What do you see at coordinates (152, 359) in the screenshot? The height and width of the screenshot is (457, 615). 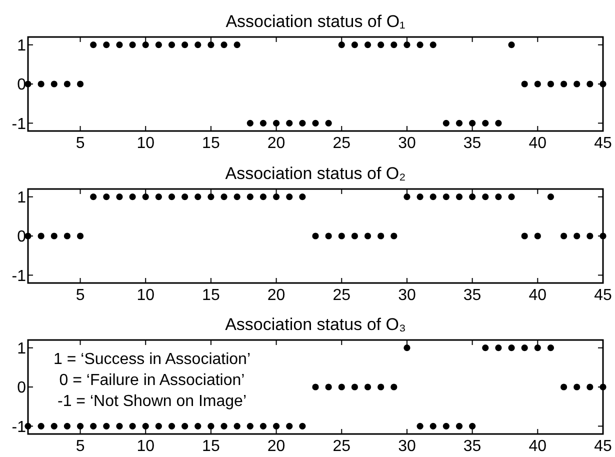 I see `annotation: 1 = ‘Success in Association’` at bounding box center [152, 359].